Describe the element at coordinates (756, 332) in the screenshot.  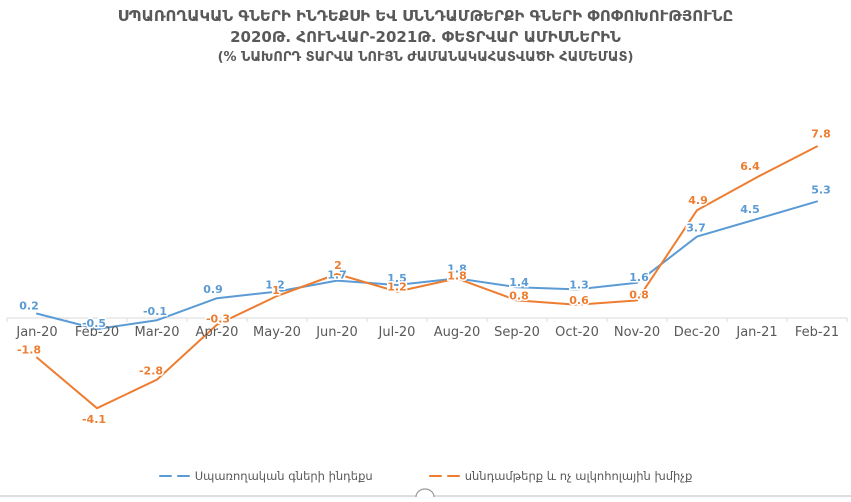
I see `x-axis-label: Jan-21` at that location.